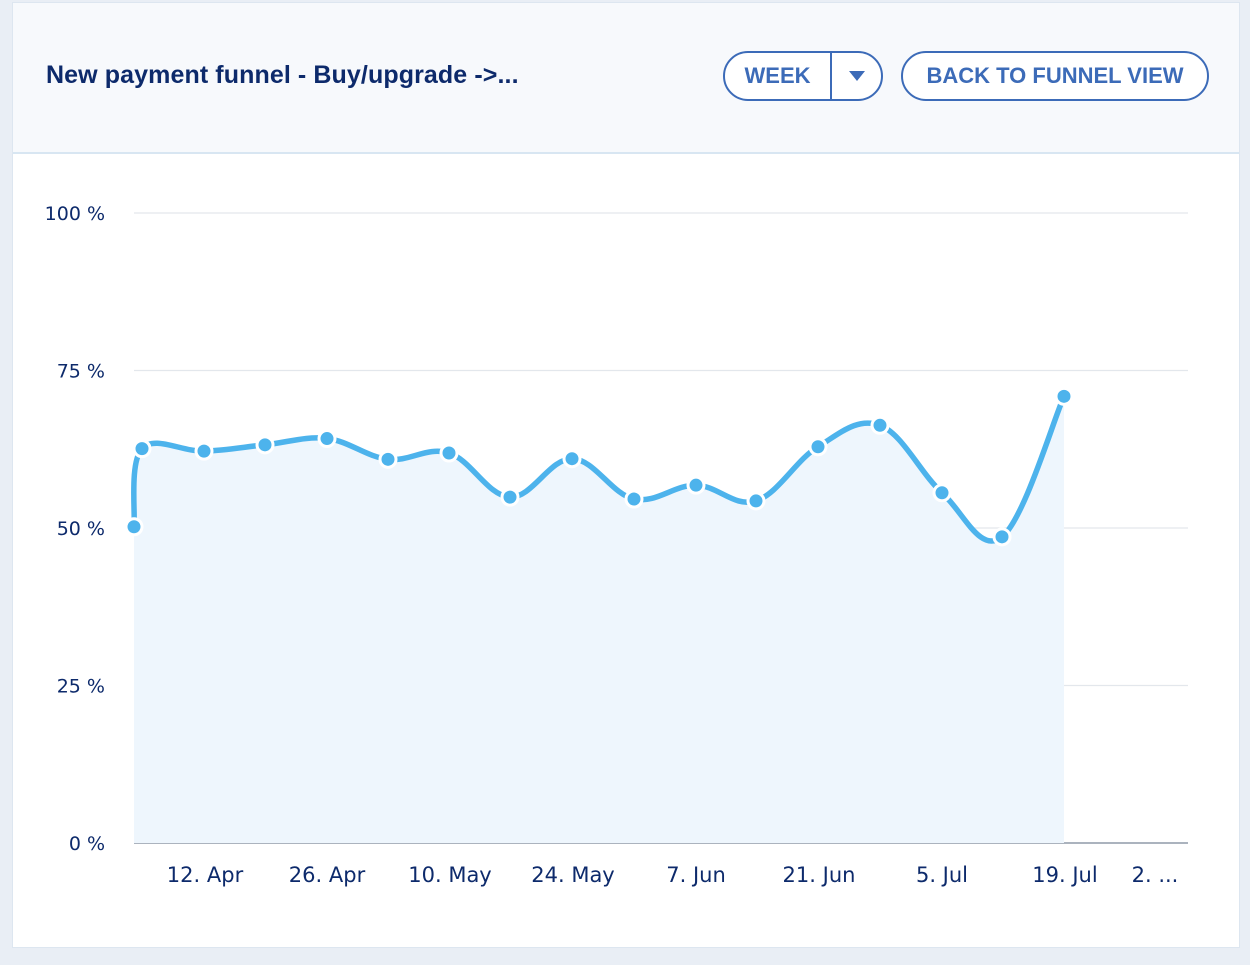  I want to click on period-select-value: WEEK, so click(777, 75).